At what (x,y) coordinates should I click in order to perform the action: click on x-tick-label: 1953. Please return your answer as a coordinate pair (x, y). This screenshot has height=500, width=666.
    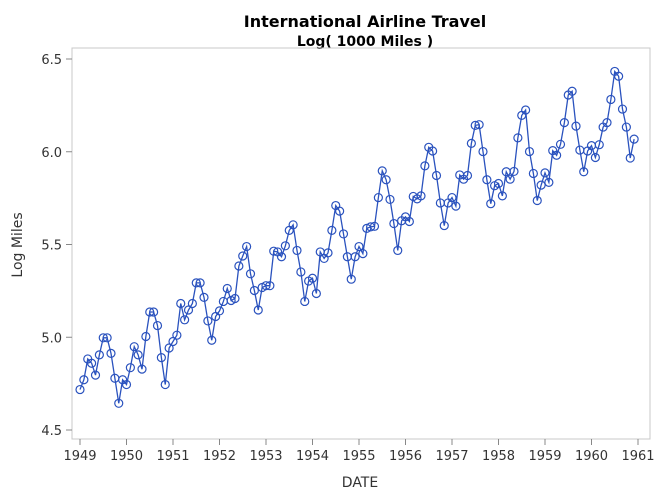
    Looking at the image, I should click on (265, 456).